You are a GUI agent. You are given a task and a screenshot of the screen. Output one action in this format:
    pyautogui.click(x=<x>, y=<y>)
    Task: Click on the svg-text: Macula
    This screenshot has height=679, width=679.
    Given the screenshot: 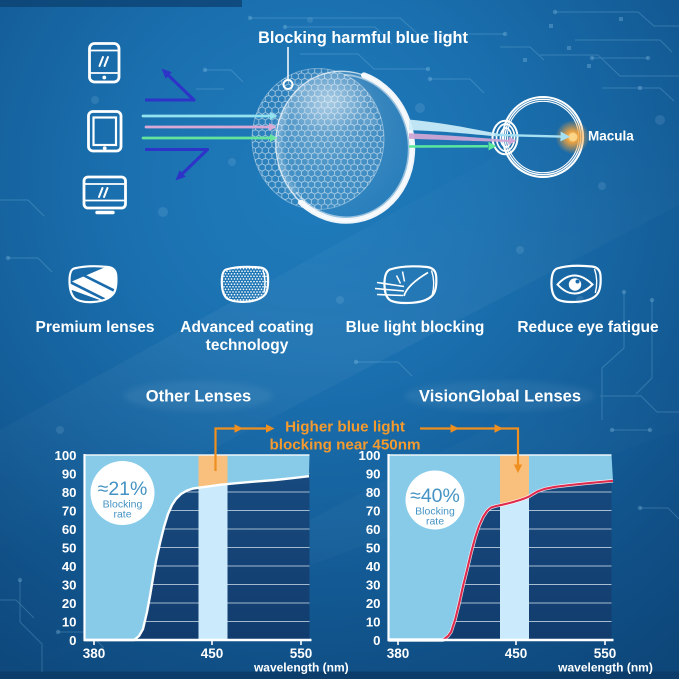 What is the action you would take?
    pyautogui.click(x=611, y=136)
    